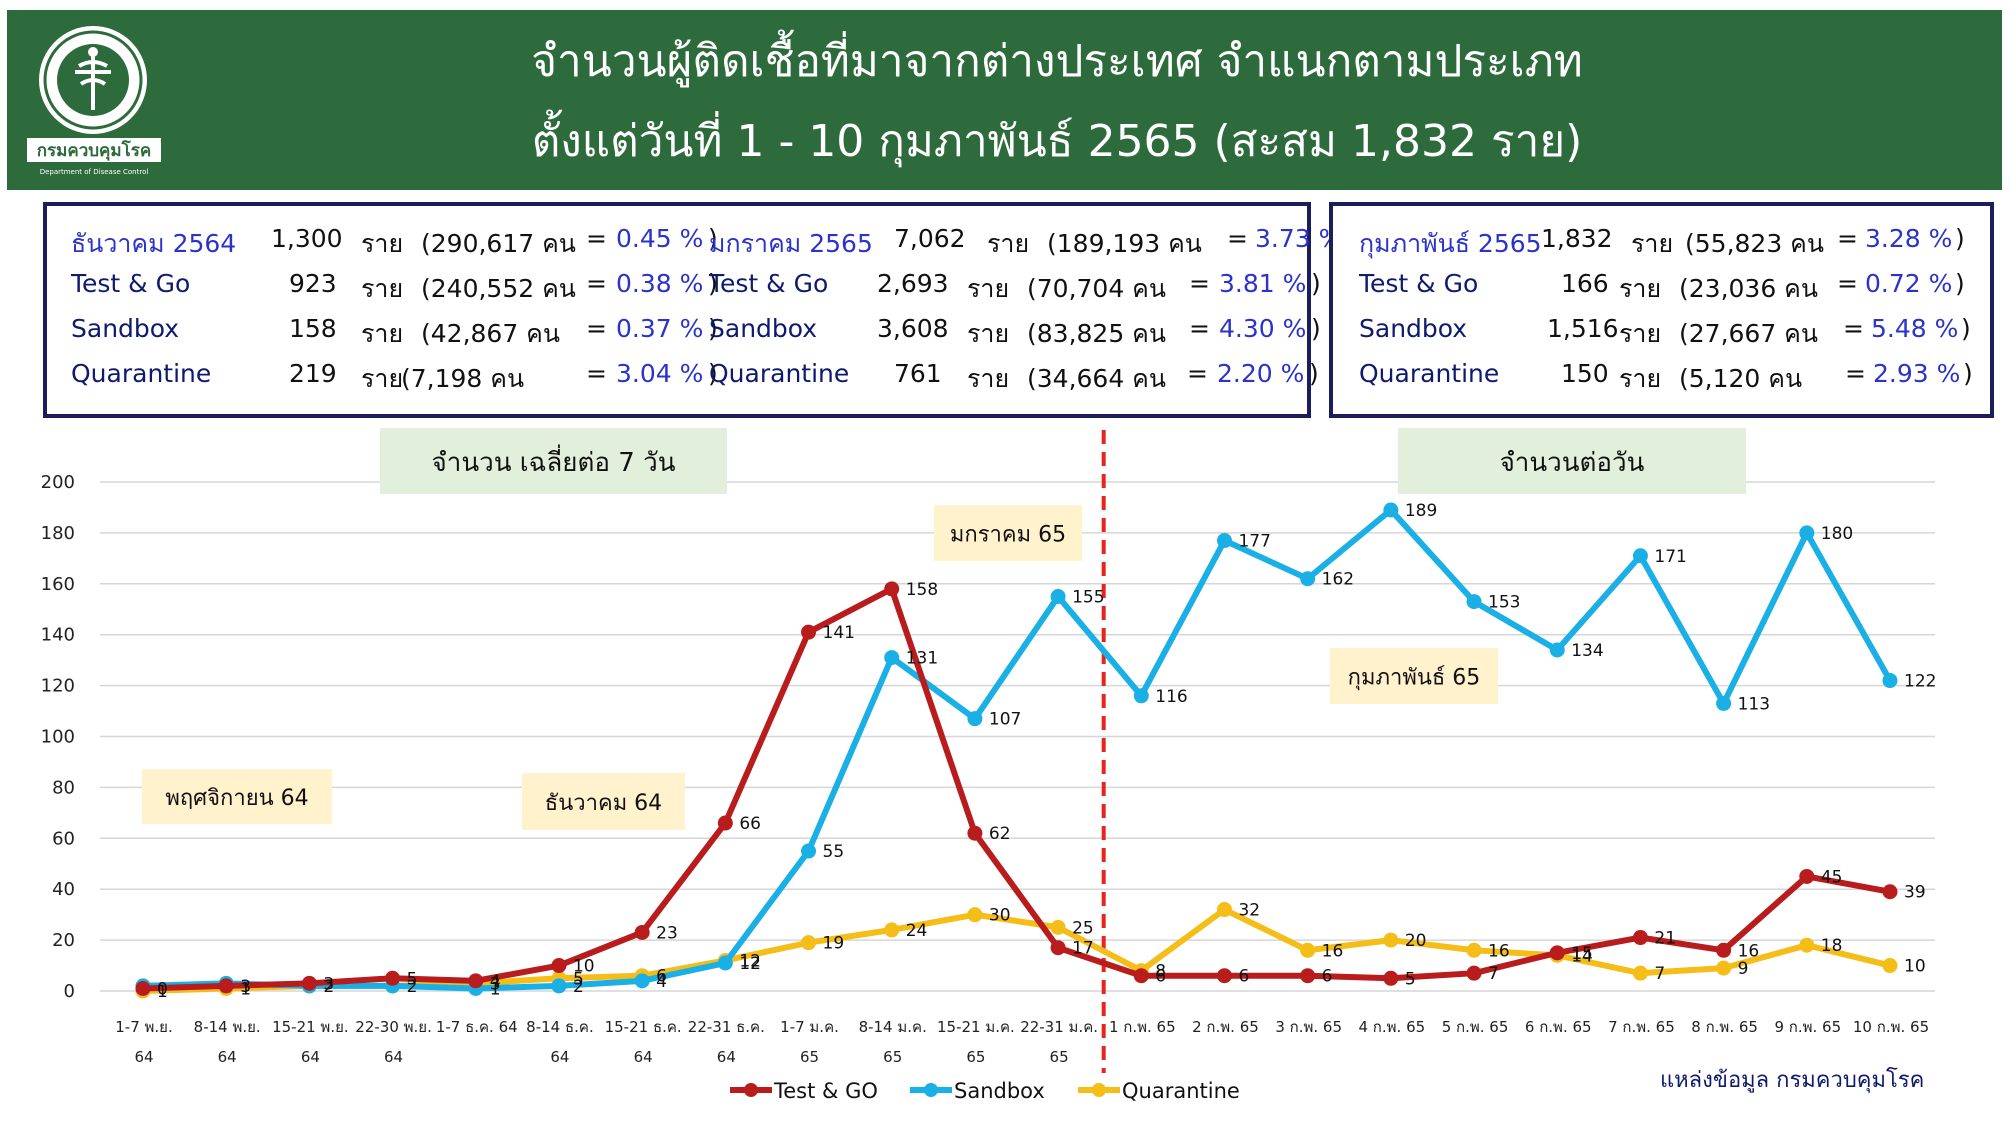  What do you see at coordinates (495, 982) in the screenshot?
I see `data-label-test-go: 4` at bounding box center [495, 982].